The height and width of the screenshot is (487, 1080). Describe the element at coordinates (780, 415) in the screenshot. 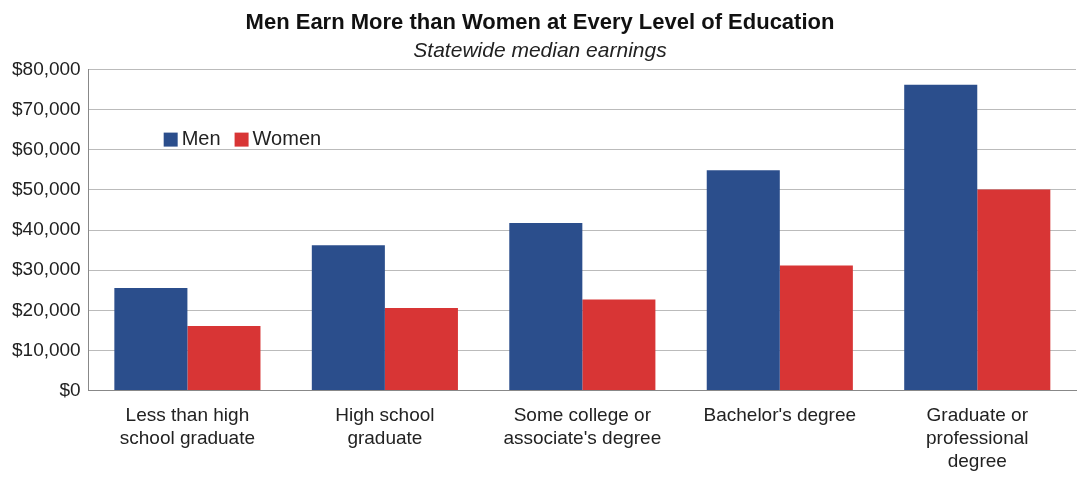

I see `x-tick-label: Bachelor's degree` at that location.